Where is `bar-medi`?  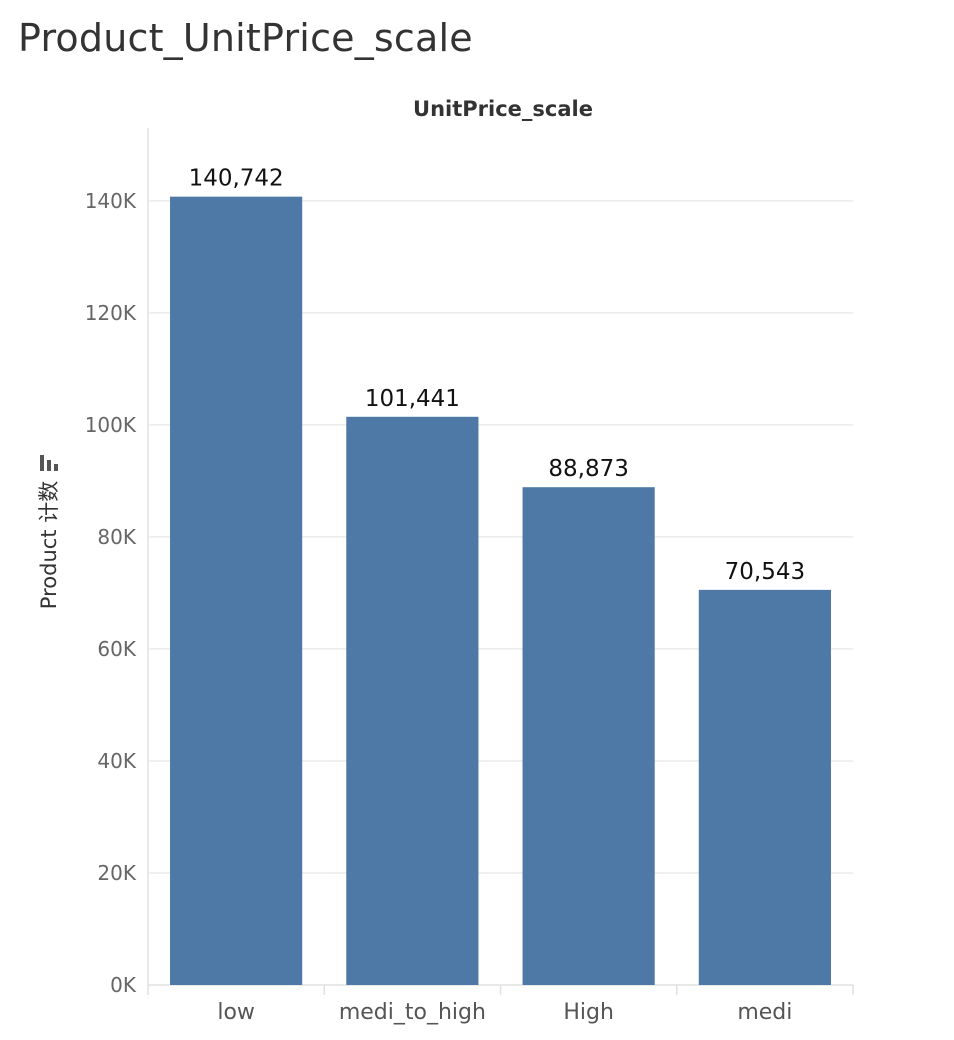
bar-medi is located at coordinates (764, 787).